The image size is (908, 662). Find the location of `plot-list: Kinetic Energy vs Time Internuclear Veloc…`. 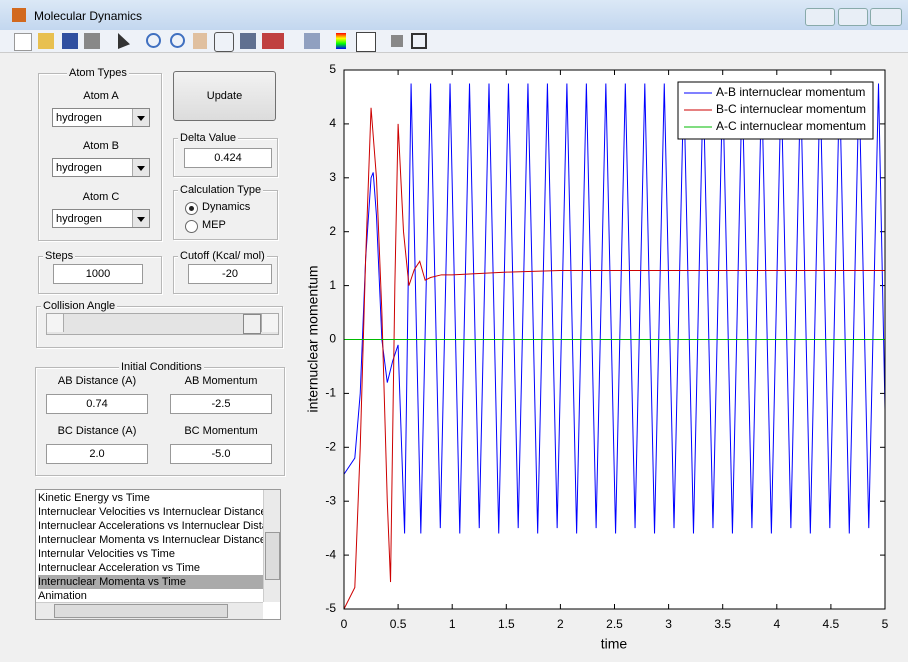

plot-list: Kinetic Energy vs Time Internuclear Veloc… is located at coordinates (158, 554).